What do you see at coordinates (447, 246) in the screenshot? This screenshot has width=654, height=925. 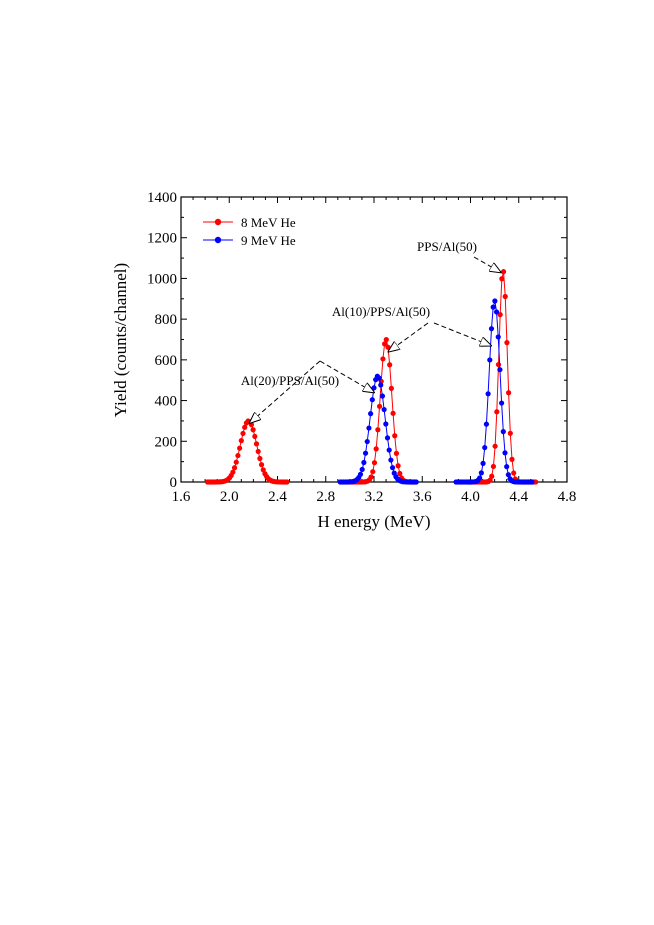 I see `annotation-label-pps-al50: PPS/Al(50)` at bounding box center [447, 246].